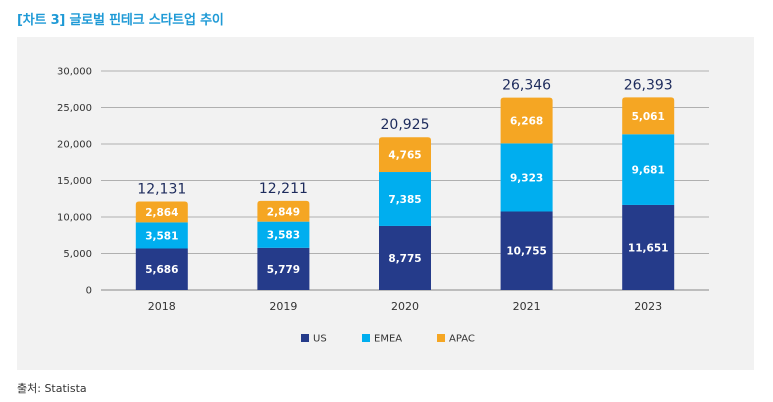  Describe the element at coordinates (52, 388) in the screenshot. I see `source-note: 출처: Statista` at that location.